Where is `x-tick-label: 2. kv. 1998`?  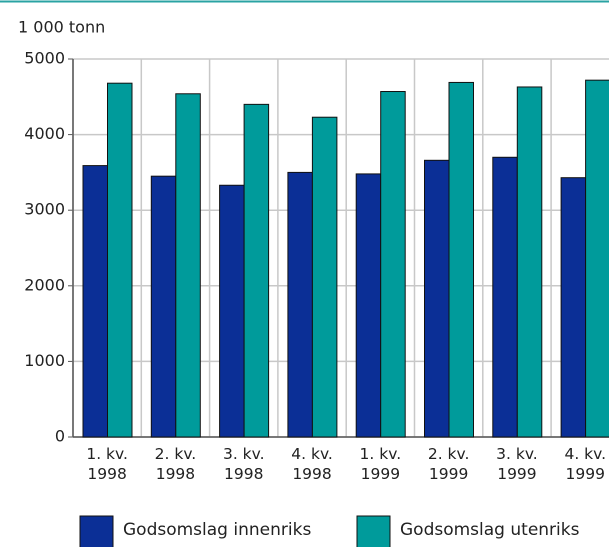
x-tick-label: 2. kv. 1998 is located at coordinates (175, 464).